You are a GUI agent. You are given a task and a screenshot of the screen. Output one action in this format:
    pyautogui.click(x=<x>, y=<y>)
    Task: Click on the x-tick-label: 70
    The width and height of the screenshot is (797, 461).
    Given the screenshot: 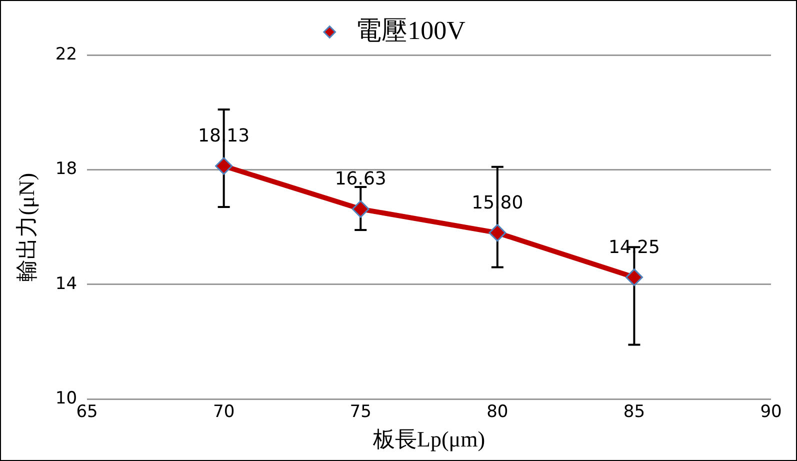 What is the action you would take?
    pyautogui.click(x=224, y=412)
    